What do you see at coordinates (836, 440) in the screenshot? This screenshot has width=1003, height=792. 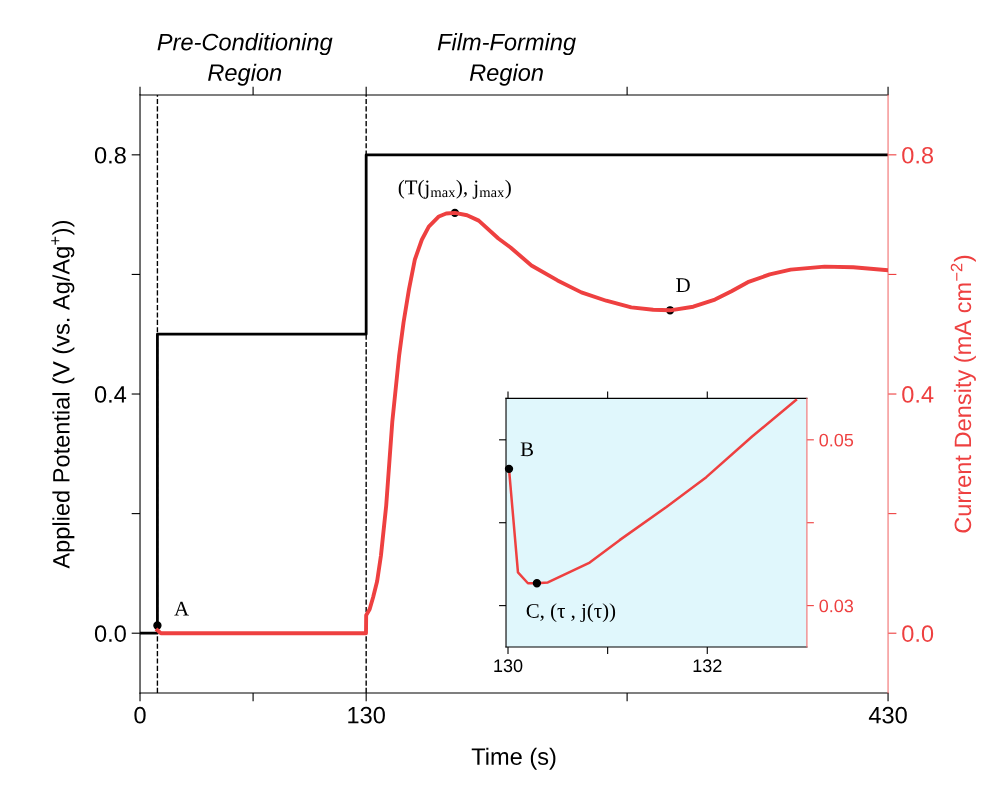 I see `y-tick-label: 0.05` at bounding box center [836, 440].